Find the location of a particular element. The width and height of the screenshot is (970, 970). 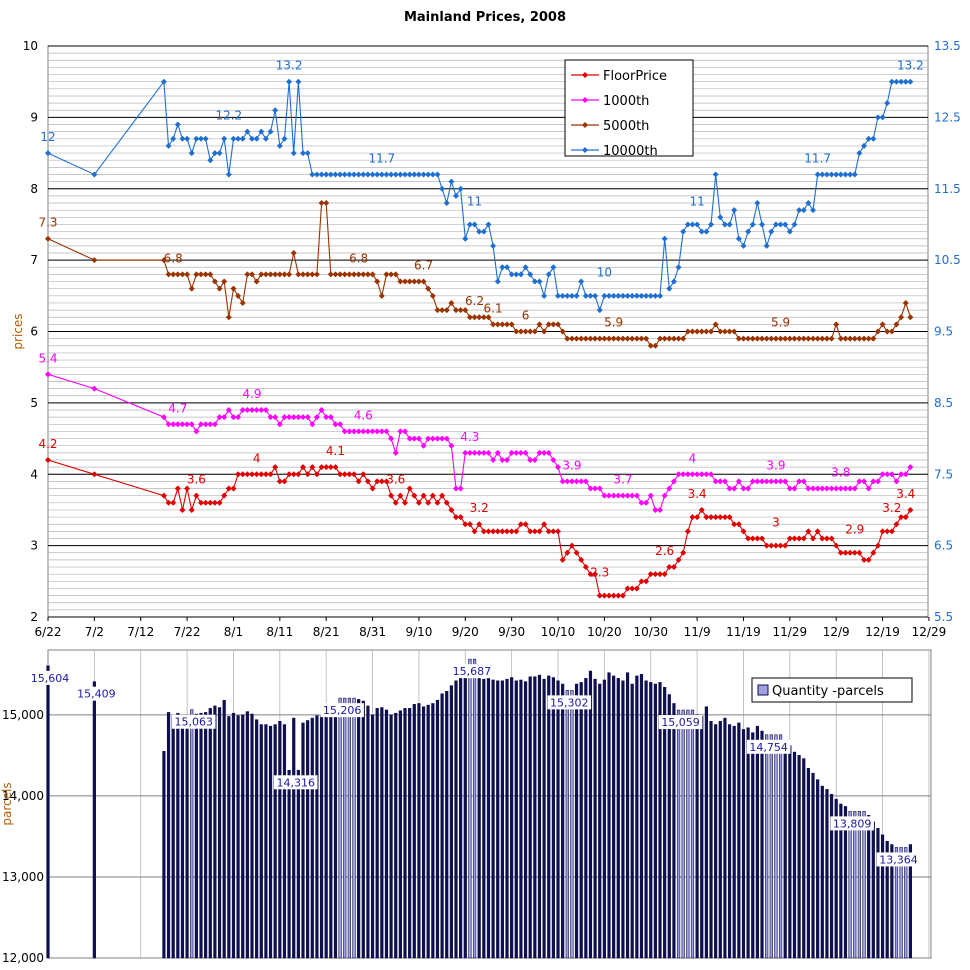

data-label: 3 is located at coordinates (776, 522).